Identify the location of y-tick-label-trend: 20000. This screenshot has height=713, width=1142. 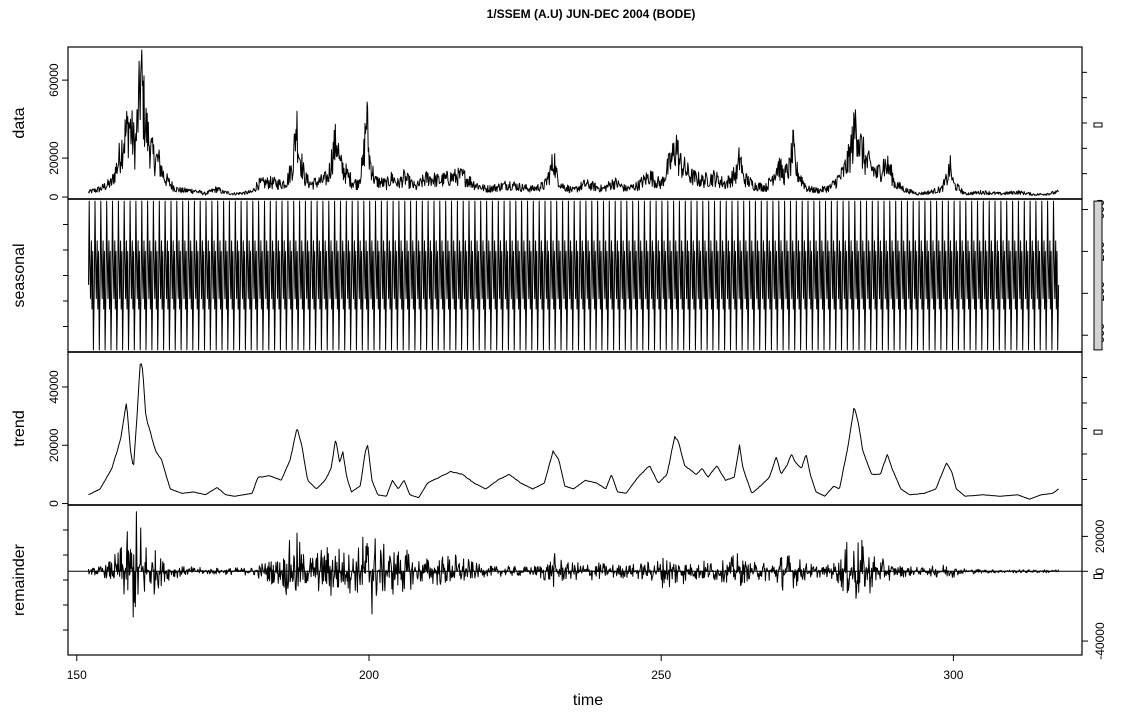
(54, 445).